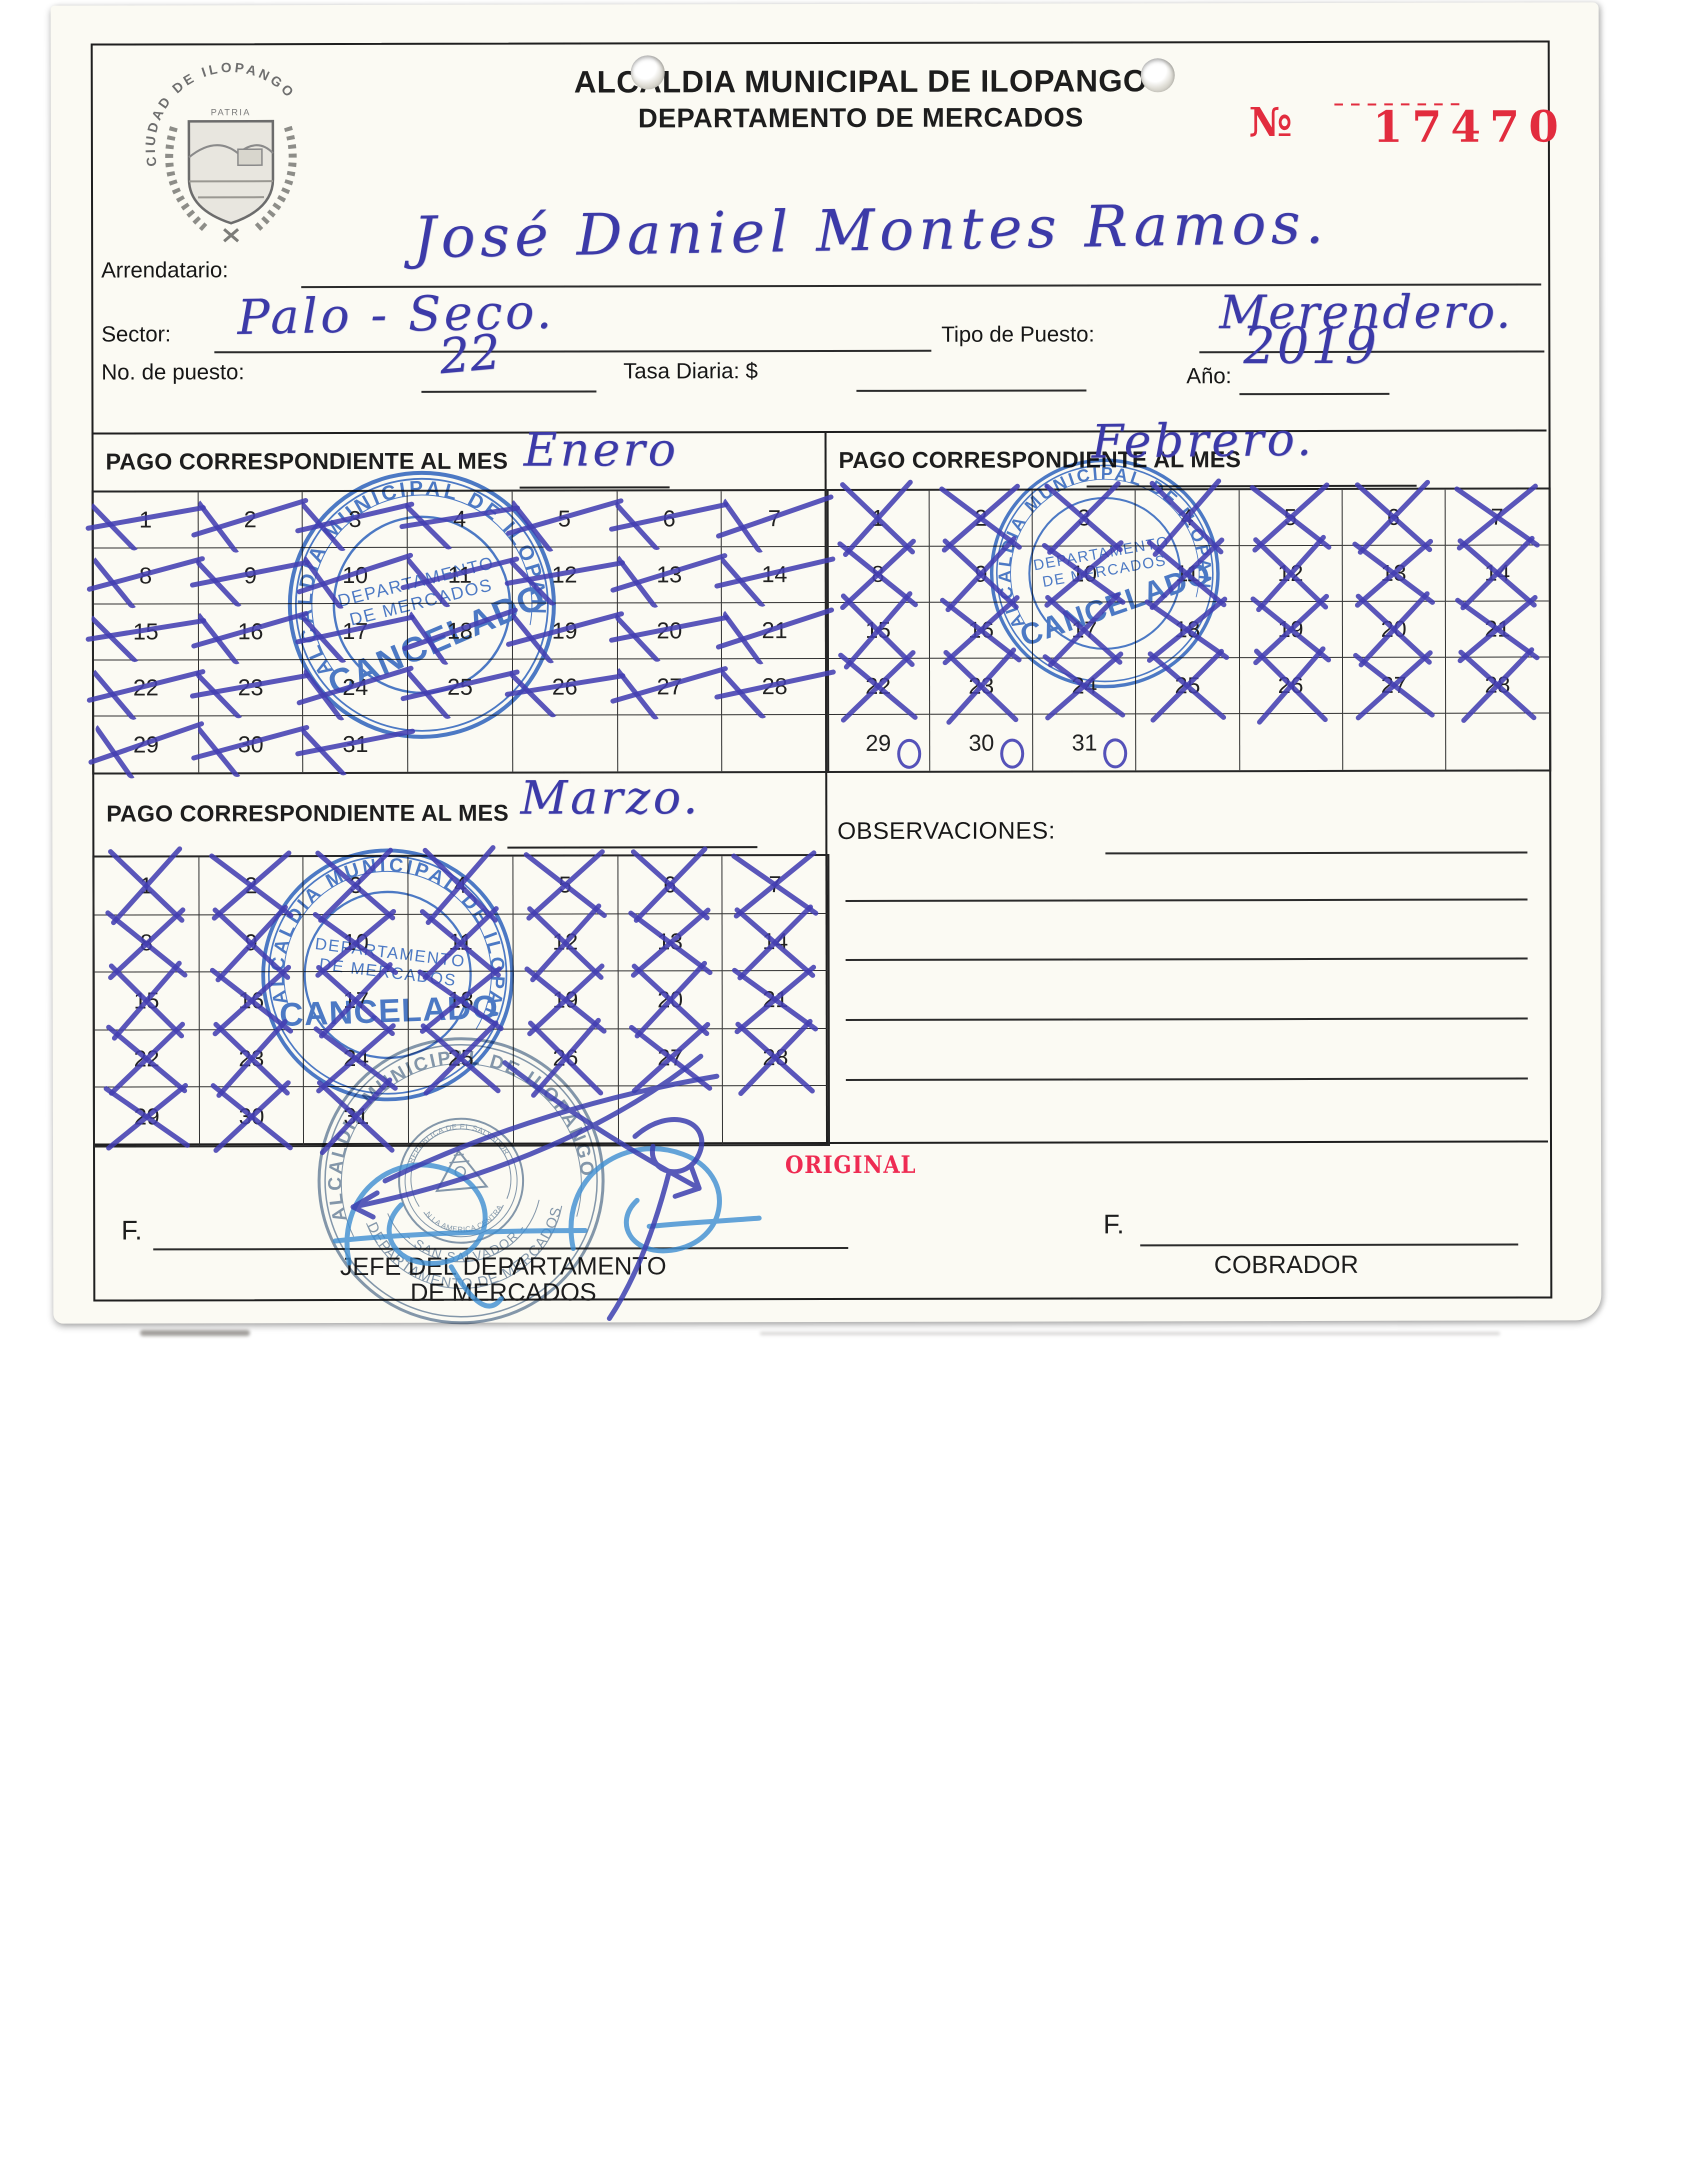  What do you see at coordinates (946, 831) in the screenshot?
I see `observaciones-label: OBSERVACIONES:` at bounding box center [946, 831].